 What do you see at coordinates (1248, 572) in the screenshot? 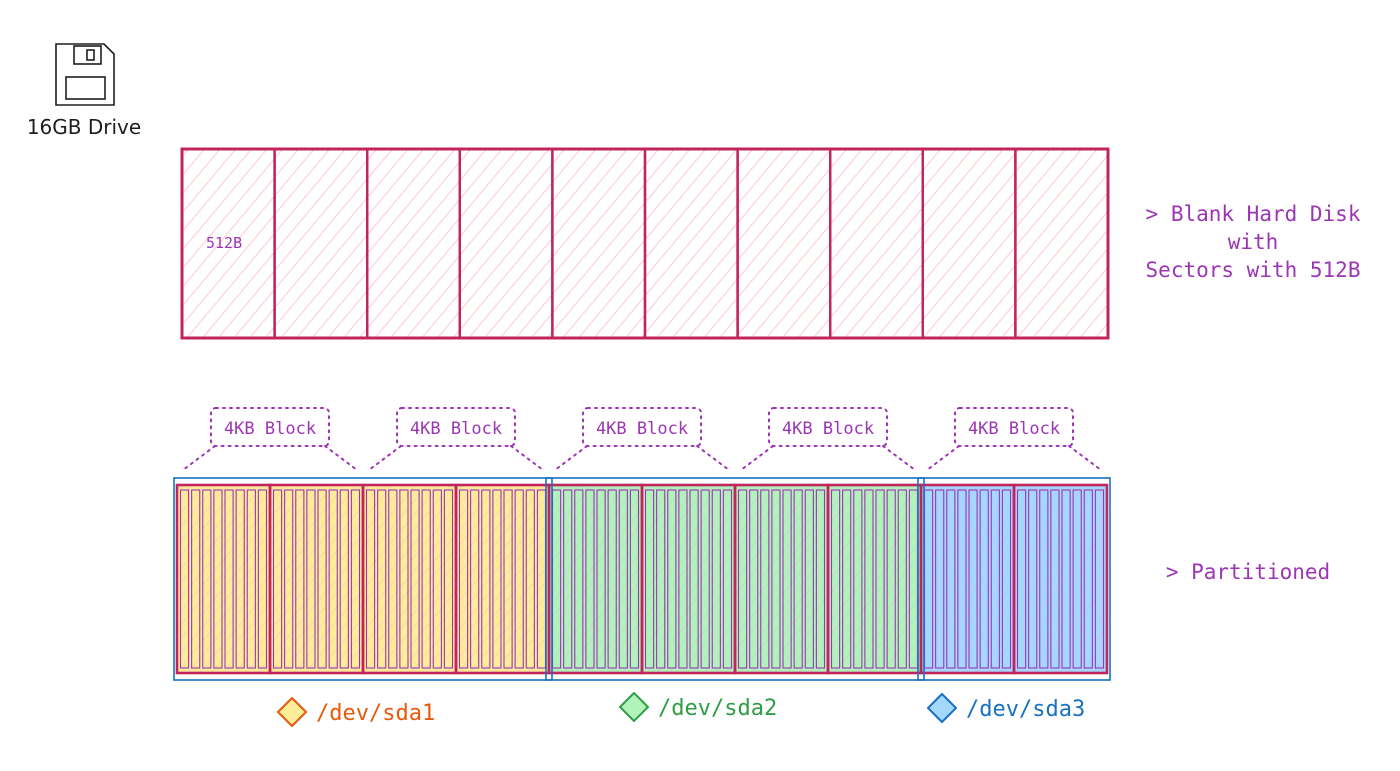
I see `partitioned-annotation: > Partitioned` at bounding box center [1248, 572].